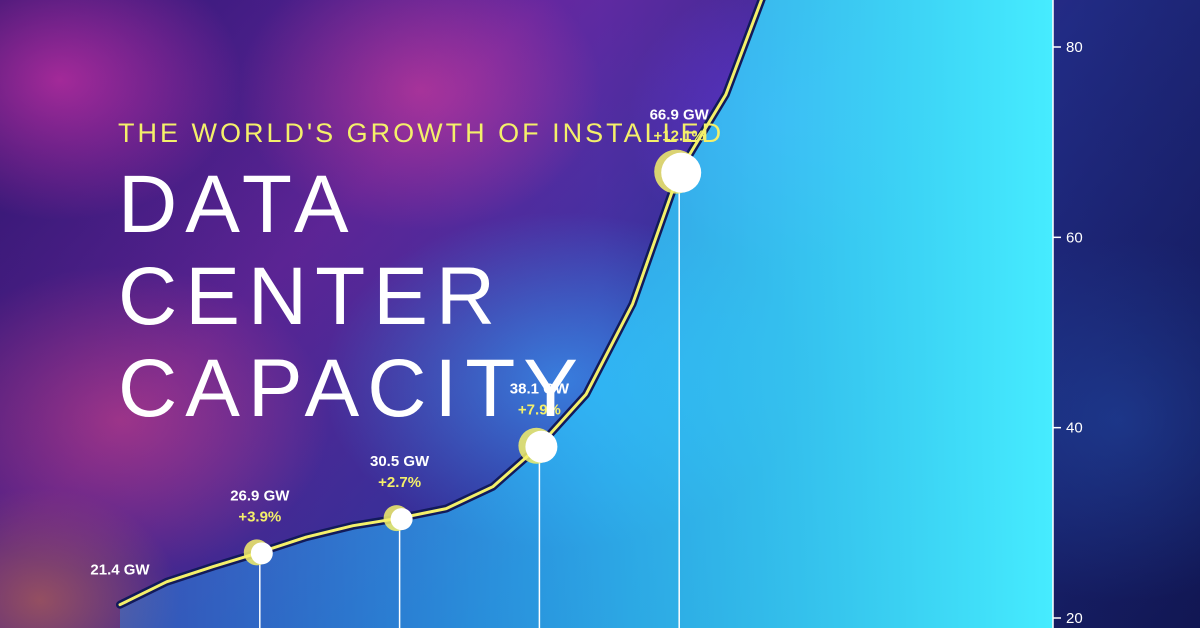 Image resolution: width=1200 pixels, height=628 pixels. Describe the element at coordinates (259, 516) in the screenshot. I see `point-change-label: +3.9%` at that location.